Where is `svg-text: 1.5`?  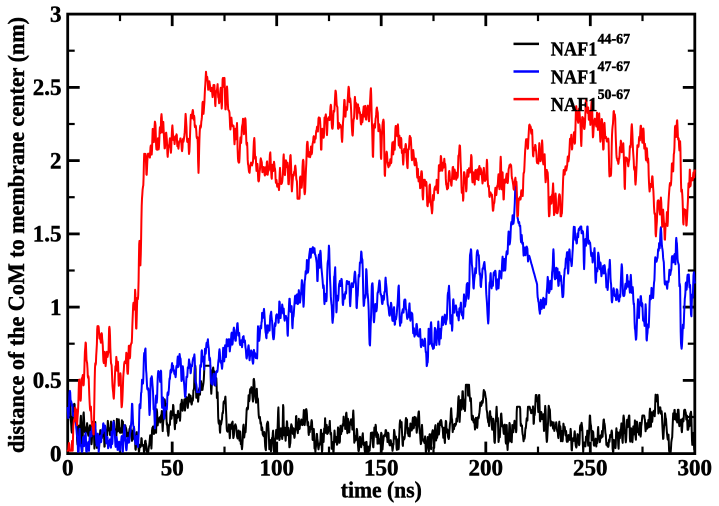 svg-text: 1.5 is located at coordinates (47, 234).